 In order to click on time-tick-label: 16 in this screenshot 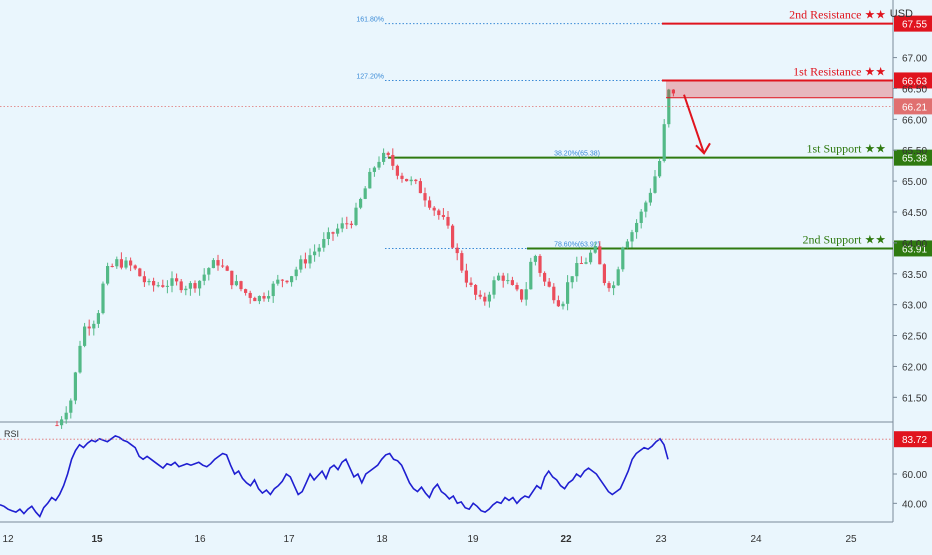, I will do `click(200, 539)`.